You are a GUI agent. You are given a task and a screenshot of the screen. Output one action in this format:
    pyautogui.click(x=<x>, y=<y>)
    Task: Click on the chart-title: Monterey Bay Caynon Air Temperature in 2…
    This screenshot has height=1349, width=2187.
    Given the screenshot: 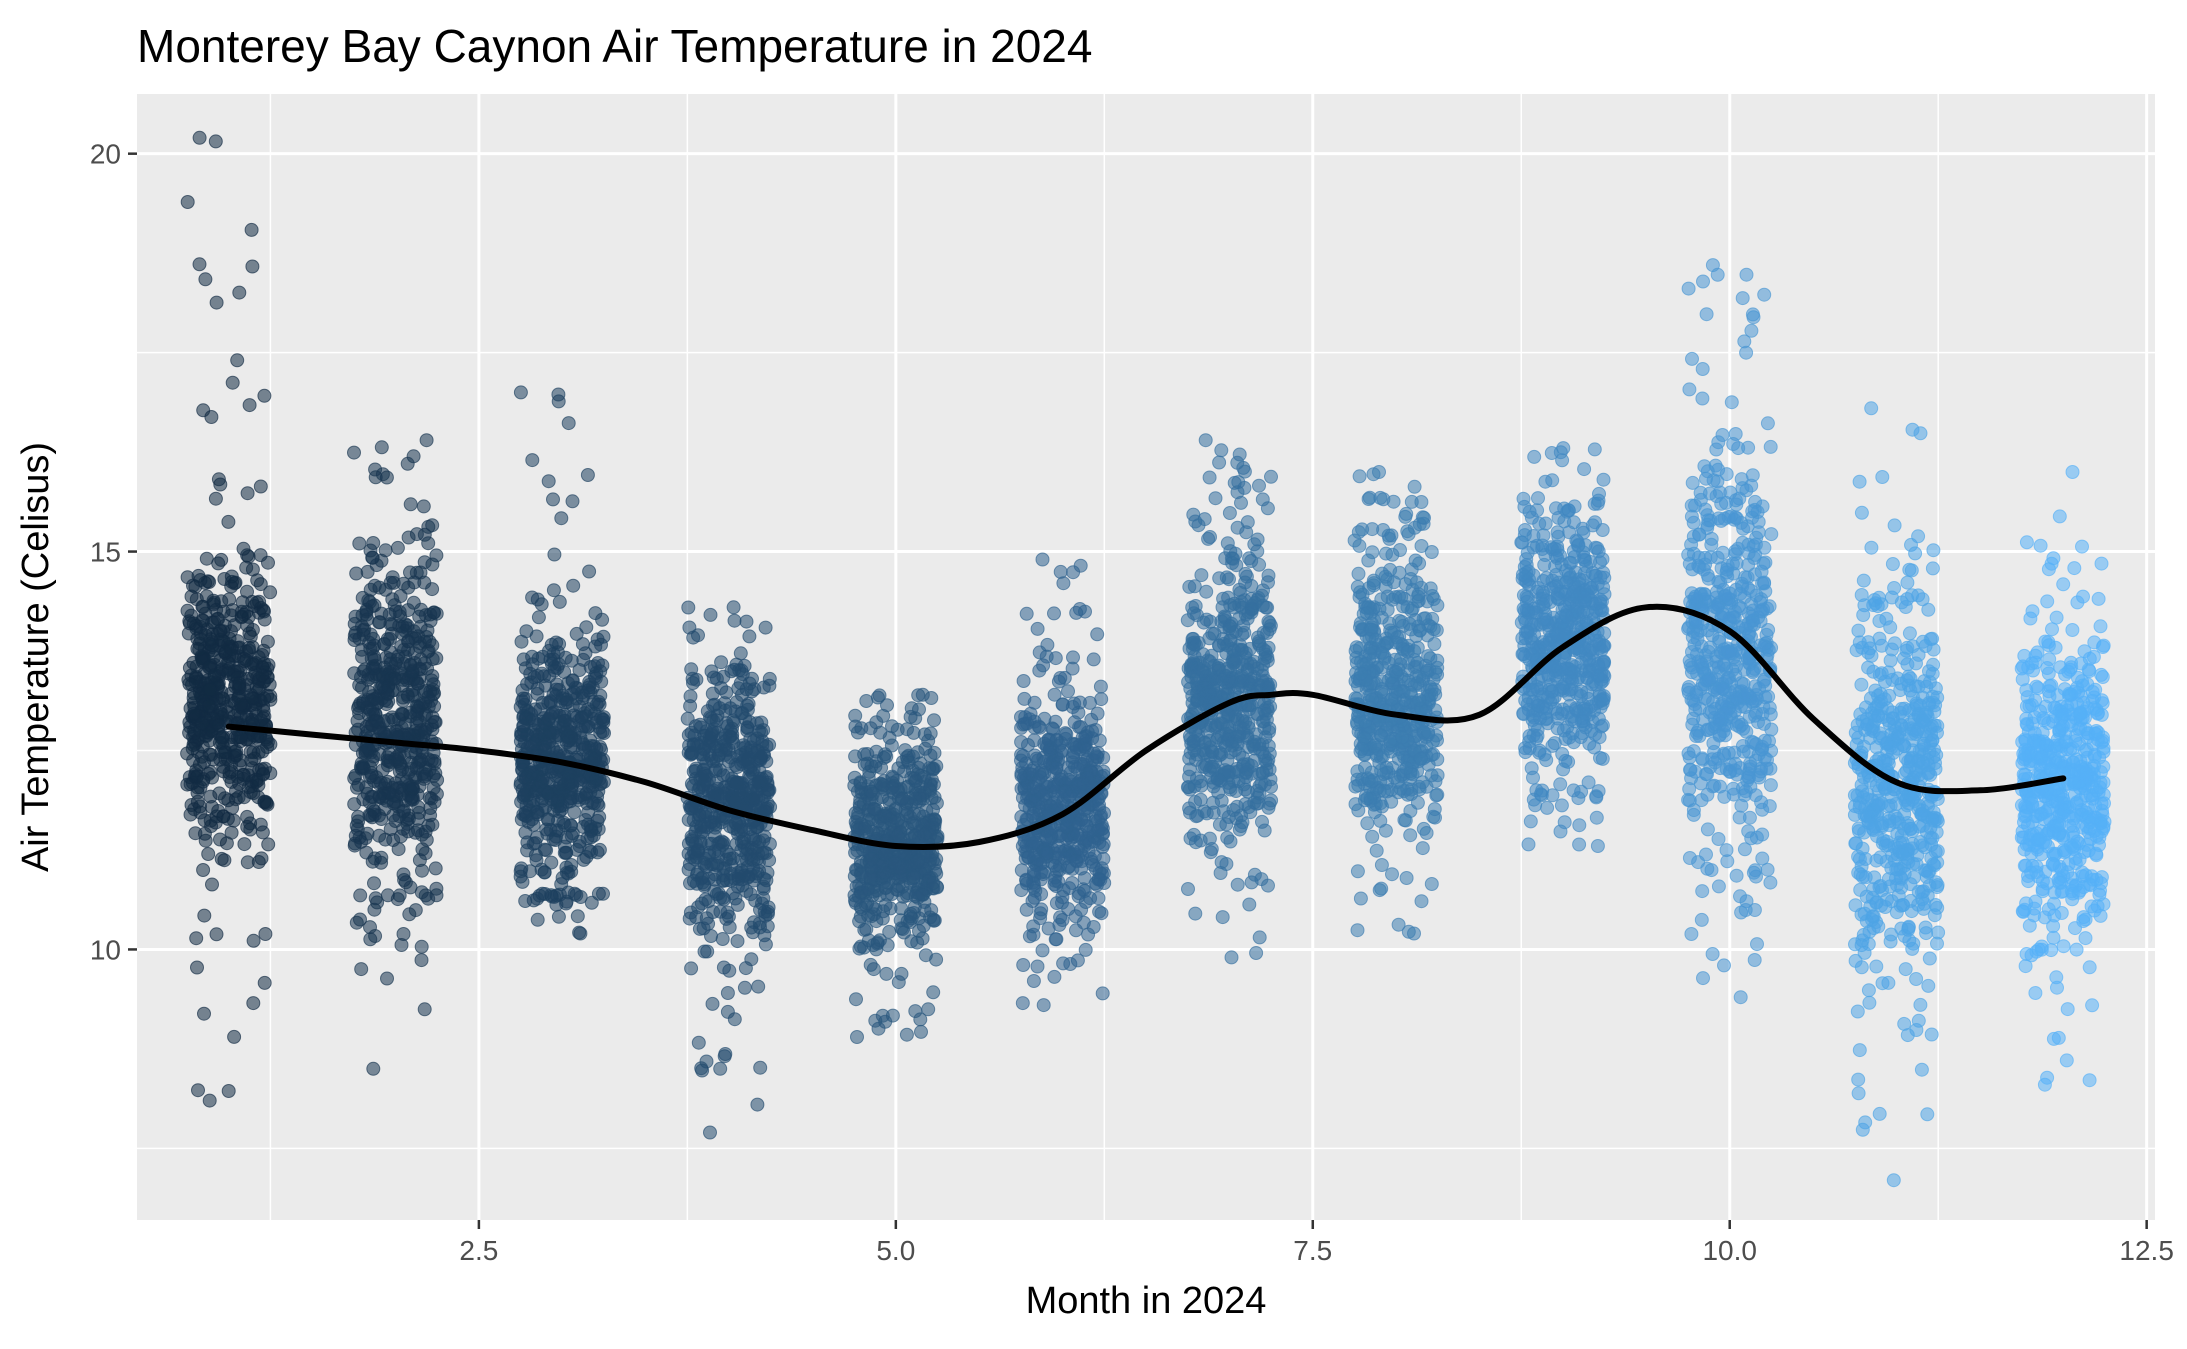 What is the action you would take?
    pyautogui.click(x=614, y=46)
    